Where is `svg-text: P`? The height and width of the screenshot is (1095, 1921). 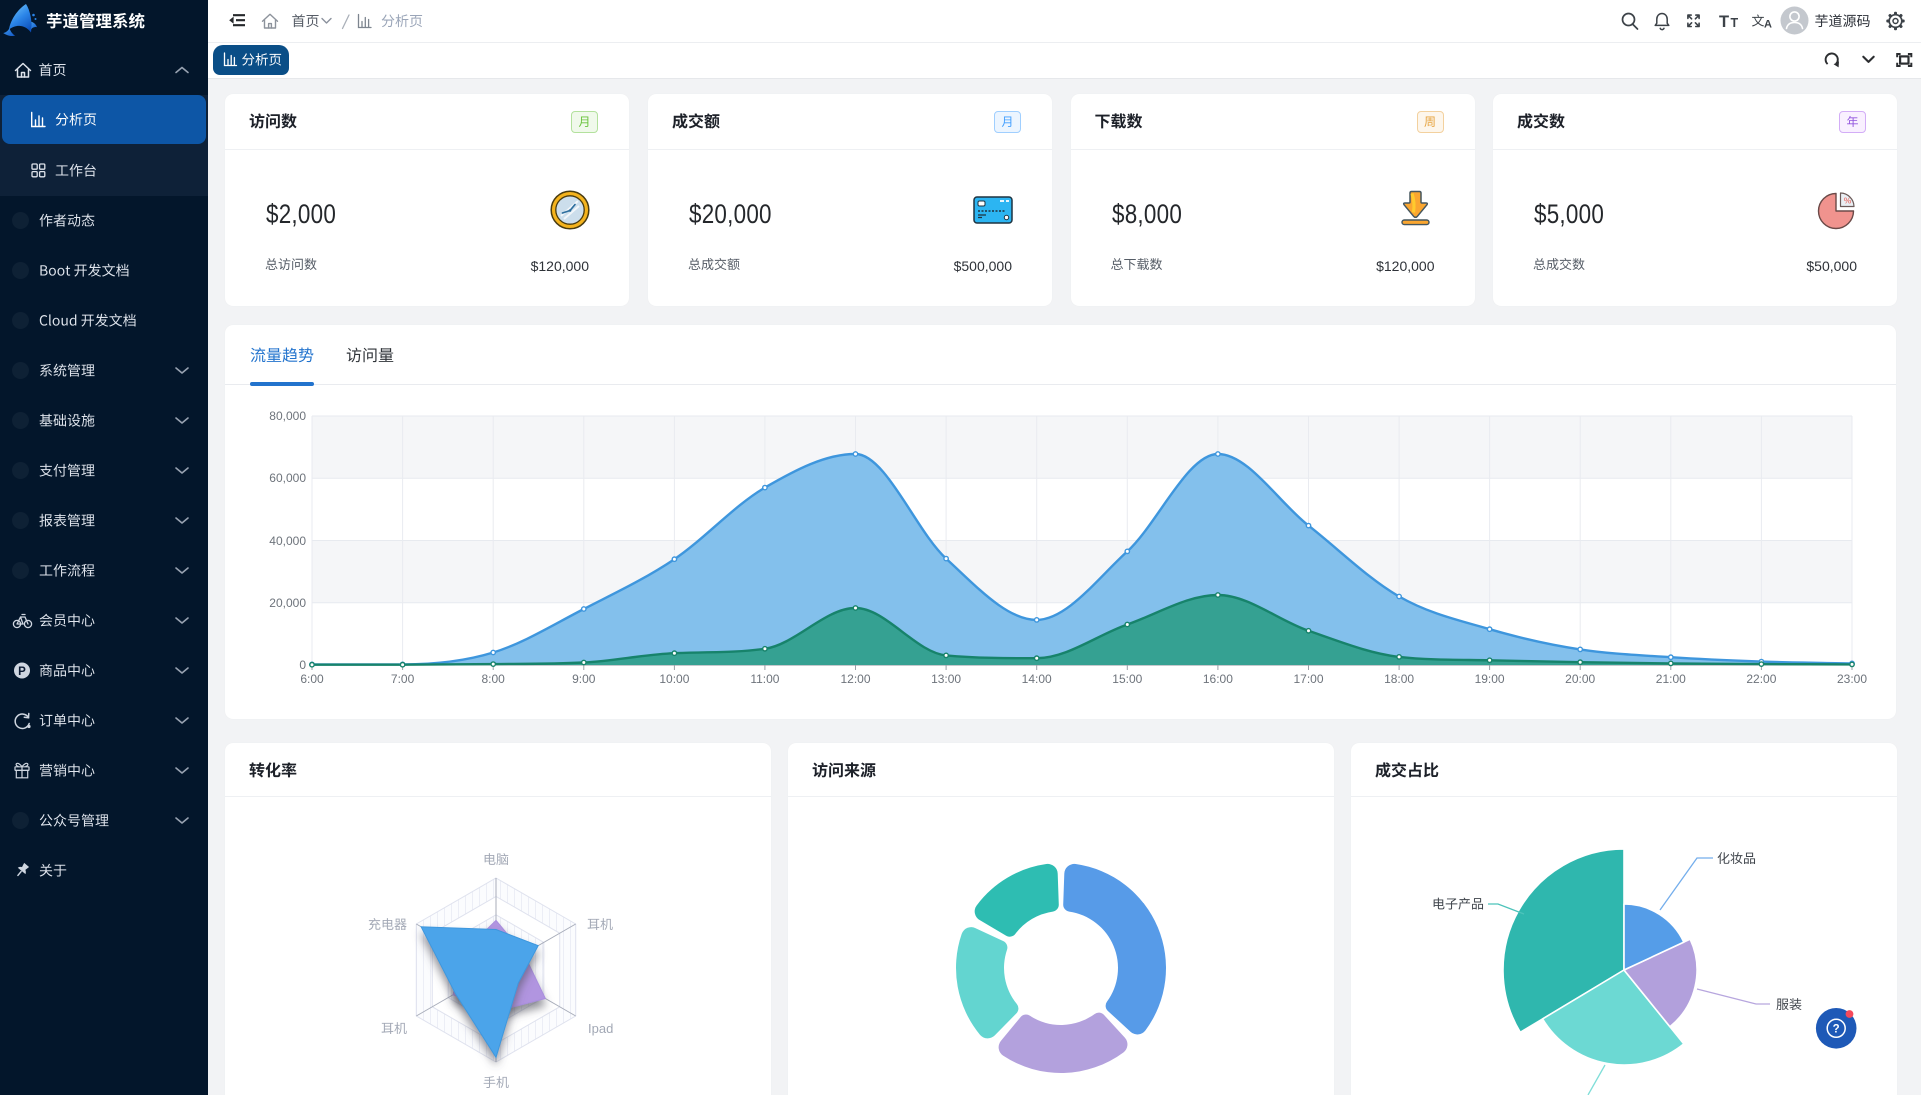 svg-text: P is located at coordinates (22, 672).